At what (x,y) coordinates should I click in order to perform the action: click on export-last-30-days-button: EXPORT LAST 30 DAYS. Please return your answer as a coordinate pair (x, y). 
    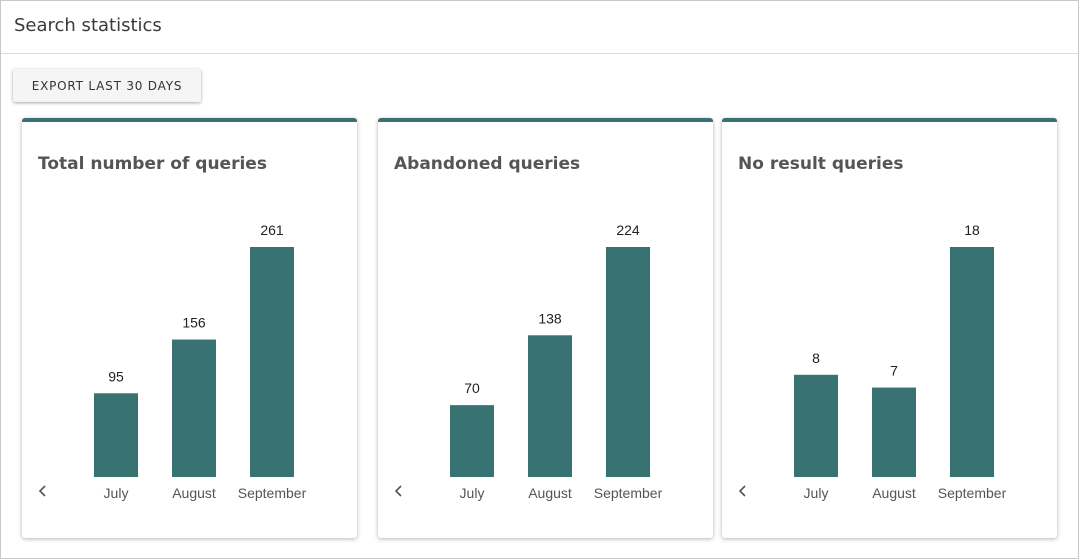
    Looking at the image, I should click on (107, 85).